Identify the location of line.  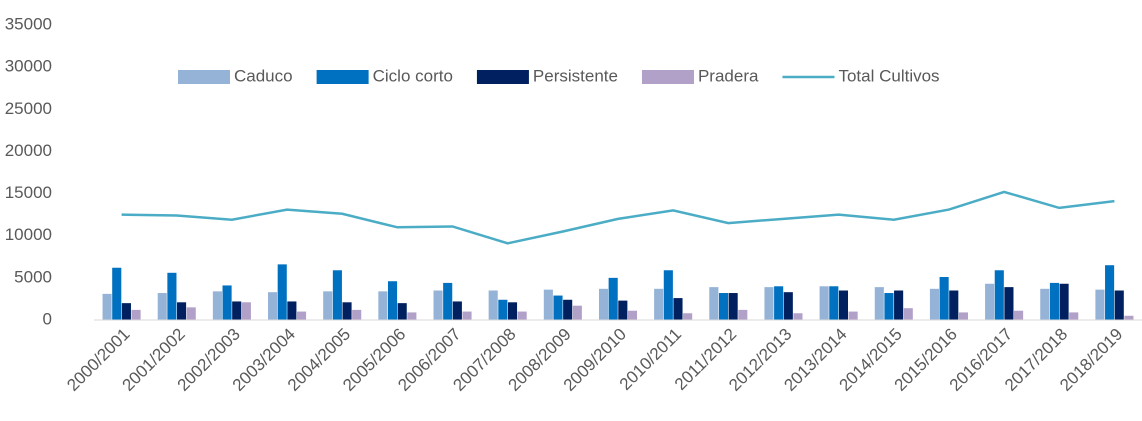
(618, 217).